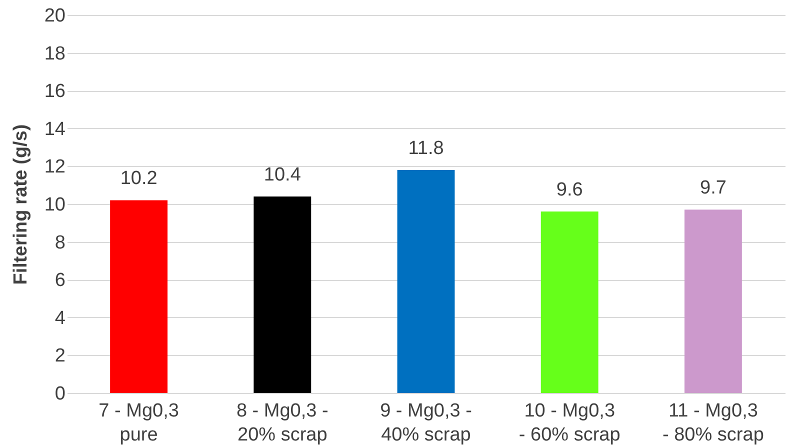 Image resolution: width=795 pixels, height=448 pixels. What do you see at coordinates (426, 423) in the screenshot?
I see `x-tick-label: 9 - Mg0,3 - 40% scrap` at bounding box center [426, 423].